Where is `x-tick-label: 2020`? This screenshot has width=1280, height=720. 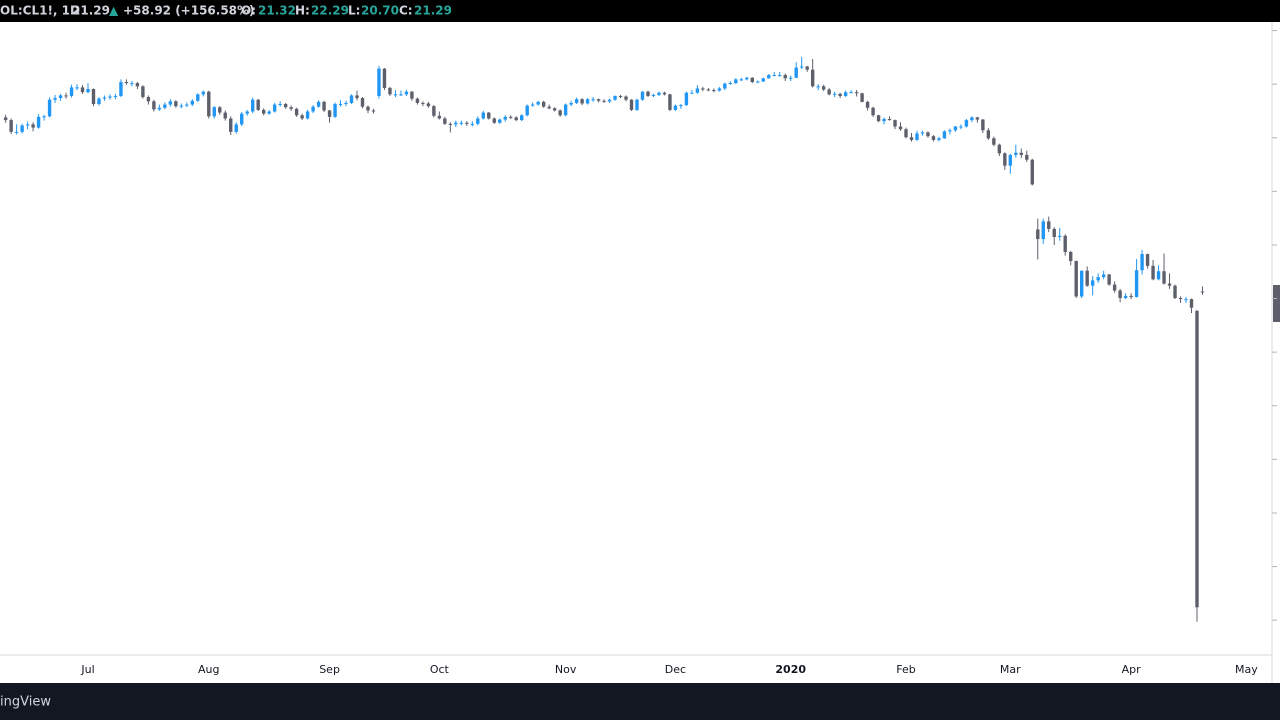 x-tick-label: 2020 is located at coordinates (790, 669).